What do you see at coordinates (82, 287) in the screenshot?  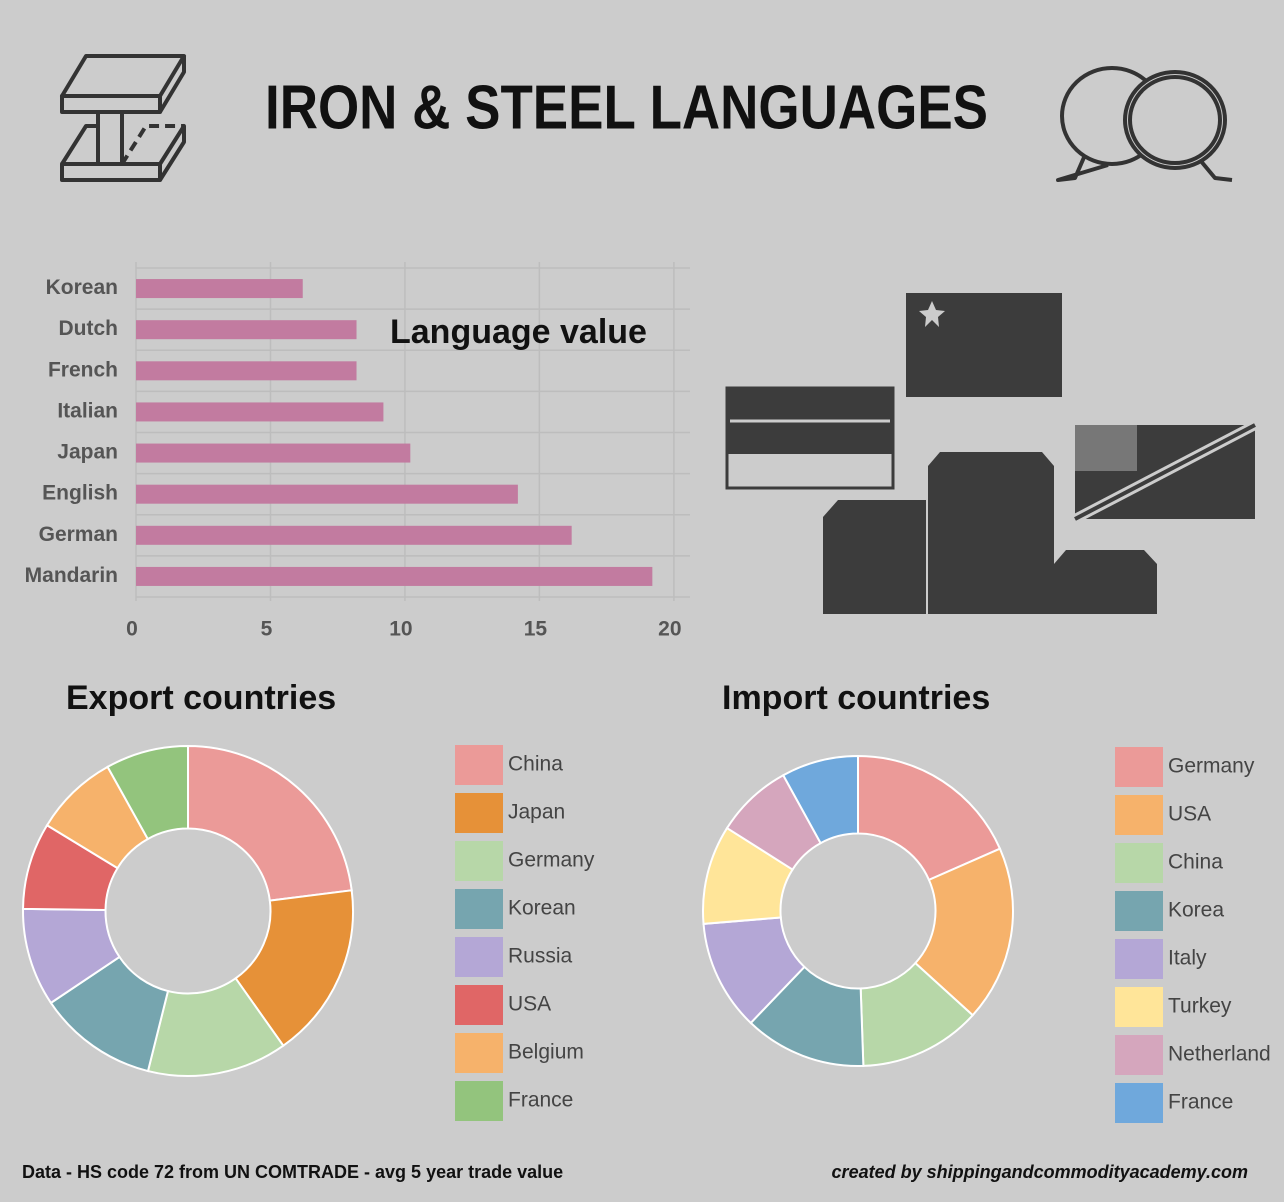 I see `y-tick-label: Korean` at bounding box center [82, 287].